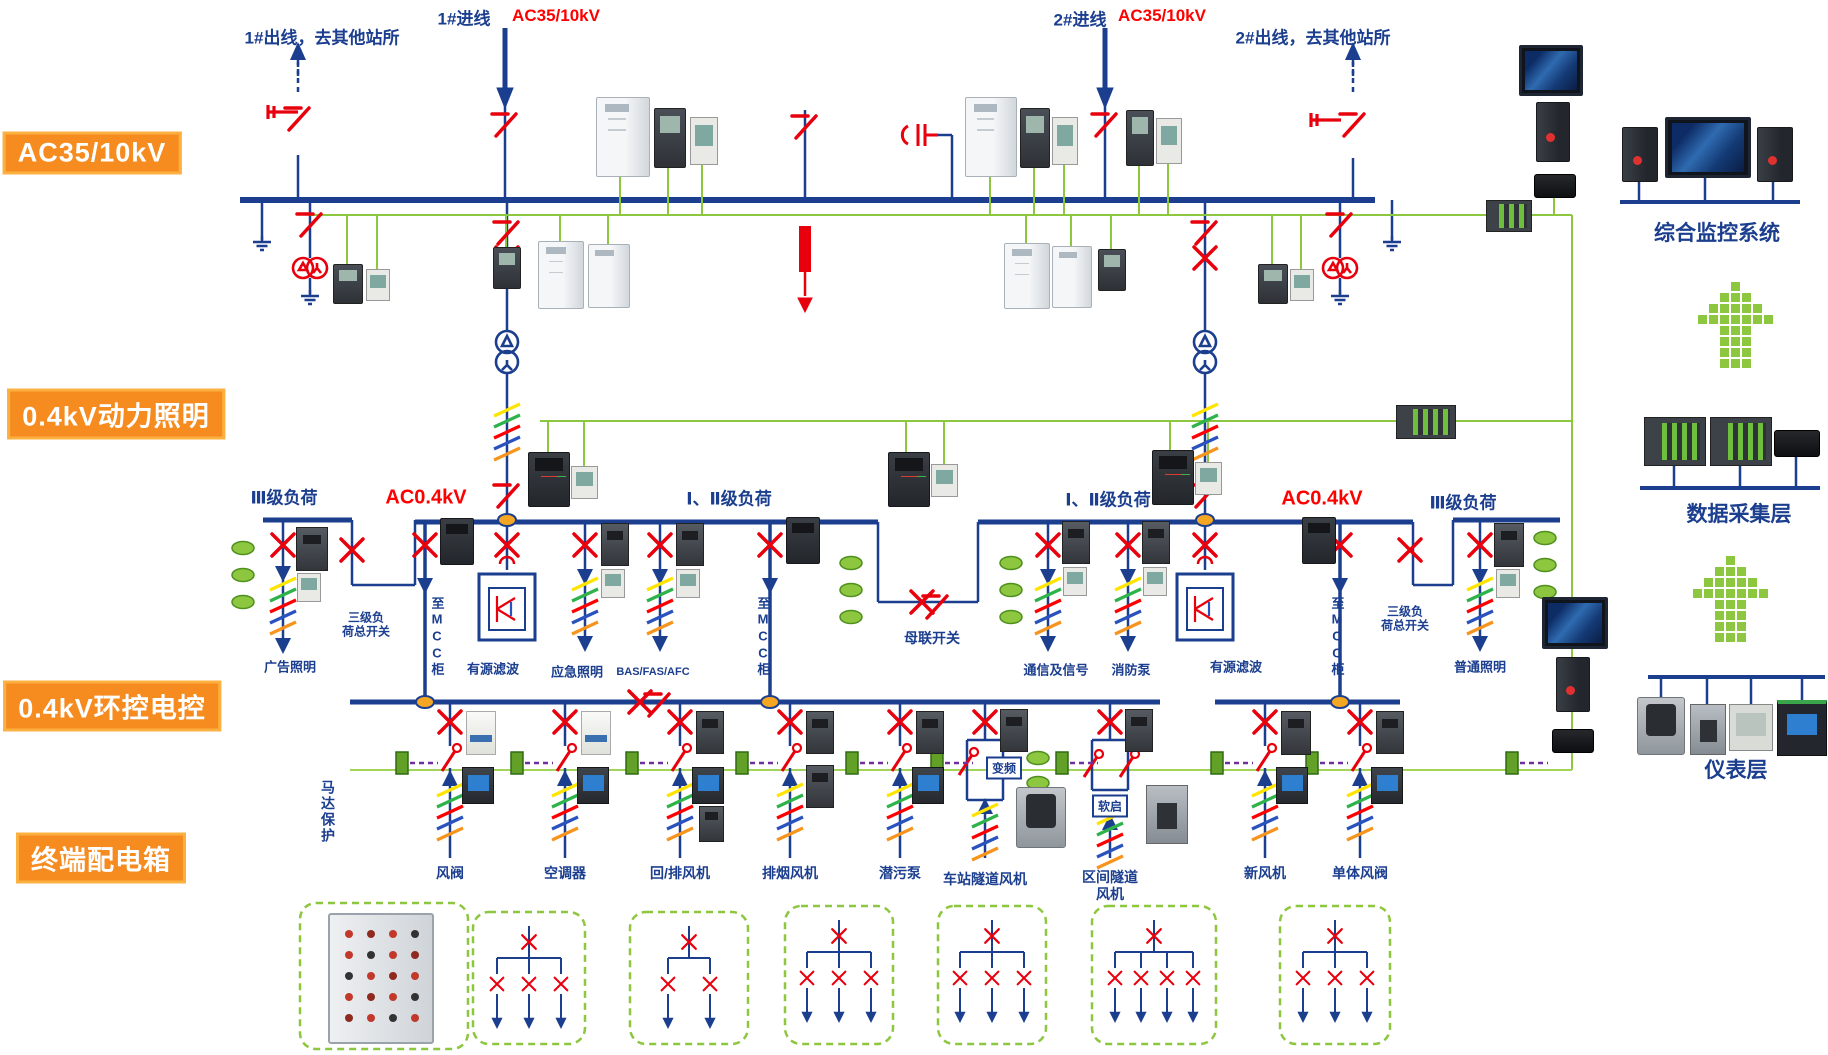 This screenshot has width=1828, height=1055. Describe the element at coordinates (1056, 670) in the screenshot. I see `label-comm-signal: 通信及信号` at that location.